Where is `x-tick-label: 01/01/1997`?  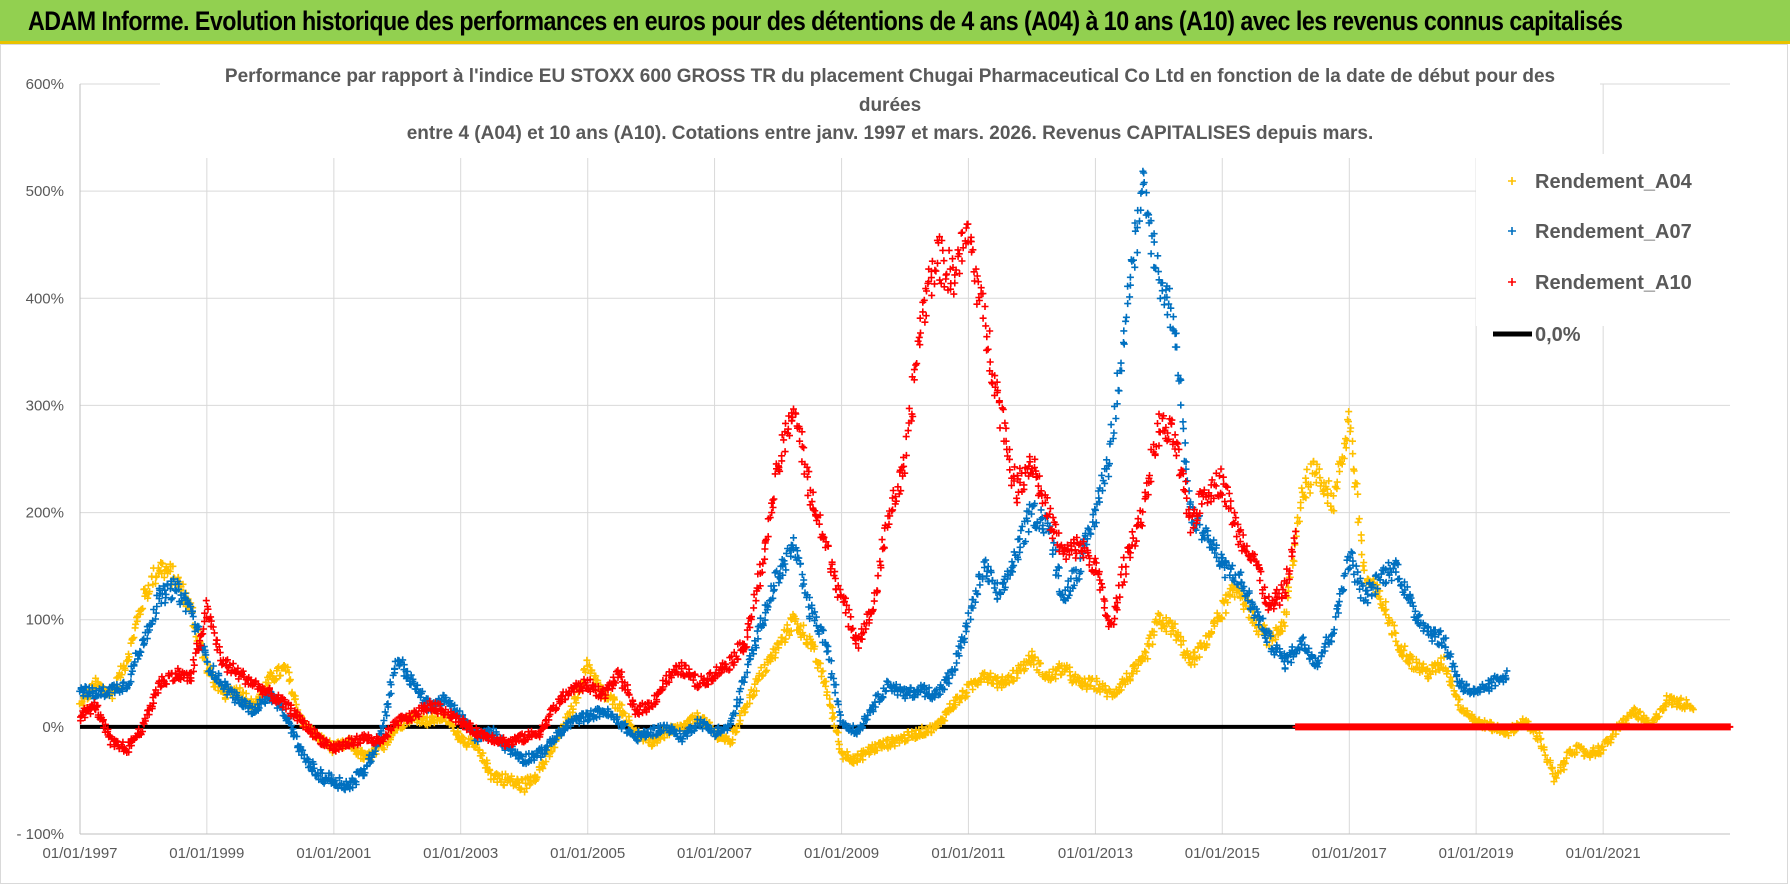 x-tick-label: 01/01/1997 is located at coordinates (79, 853).